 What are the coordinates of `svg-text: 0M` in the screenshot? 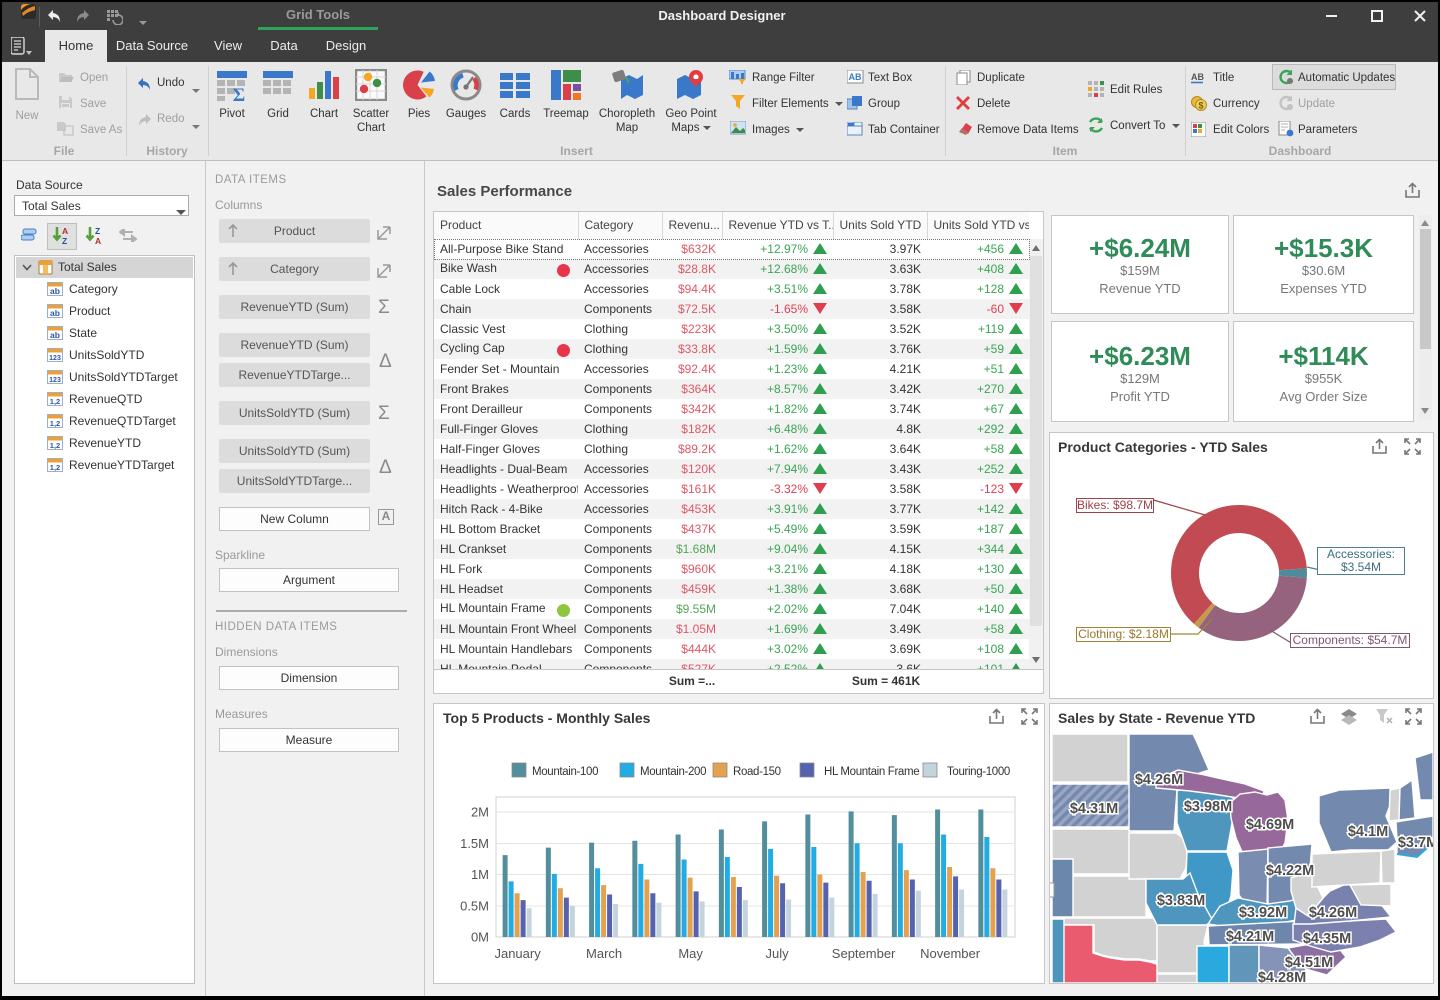 It's located at (480, 937).